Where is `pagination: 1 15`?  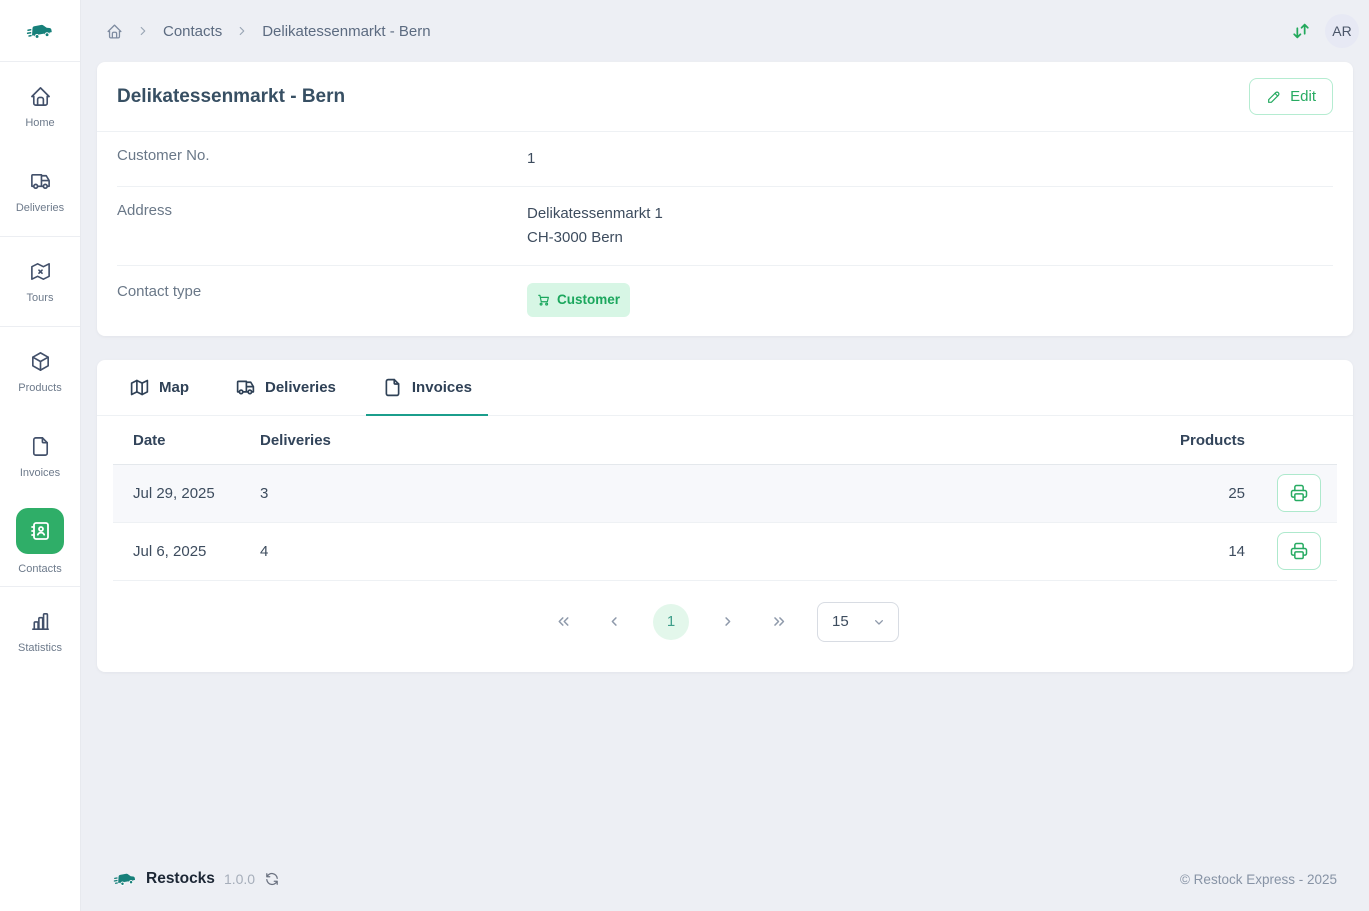
pagination: 1 15 is located at coordinates (725, 626).